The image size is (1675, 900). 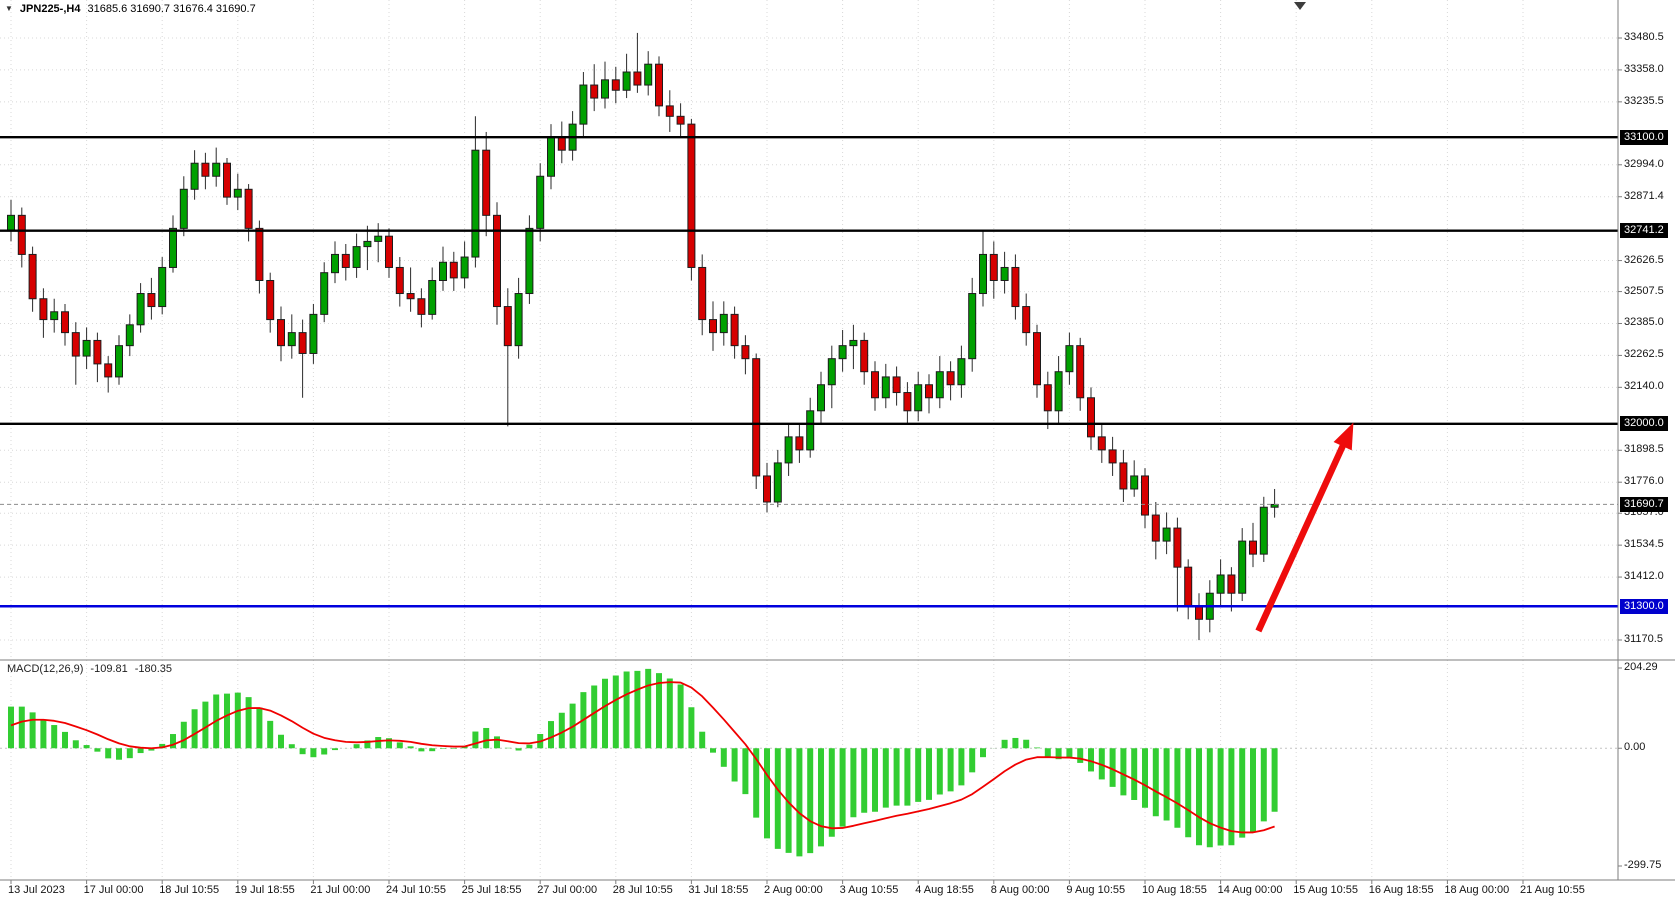 What do you see at coordinates (1644, 424) in the screenshot?
I see `price-line-badge: 32000.0` at bounding box center [1644, 424].